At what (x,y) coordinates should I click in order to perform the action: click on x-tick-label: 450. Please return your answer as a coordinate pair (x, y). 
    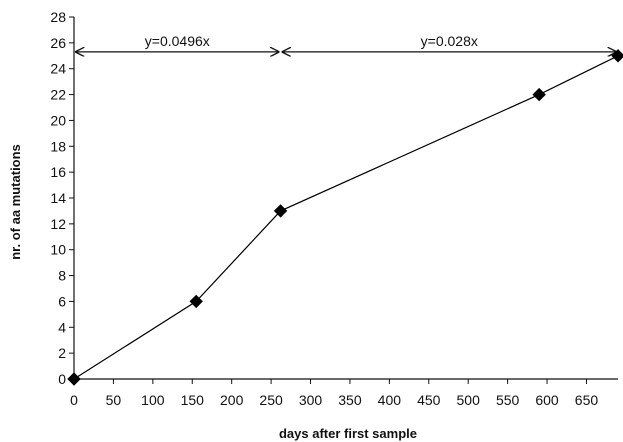
    Looking at the image, I should click on (429, 400).